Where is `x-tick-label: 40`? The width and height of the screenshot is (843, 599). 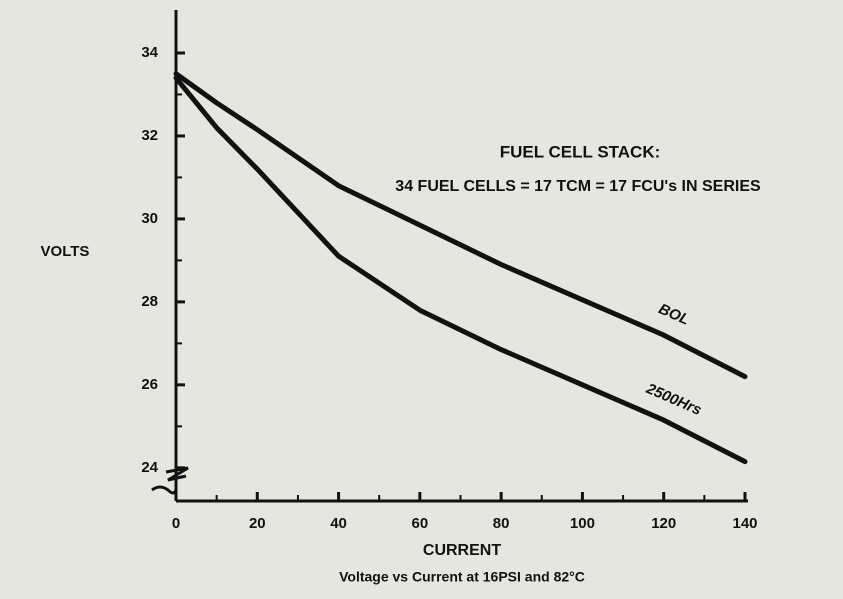 x-tick-label: 40 is located at coordinates (338, 523).